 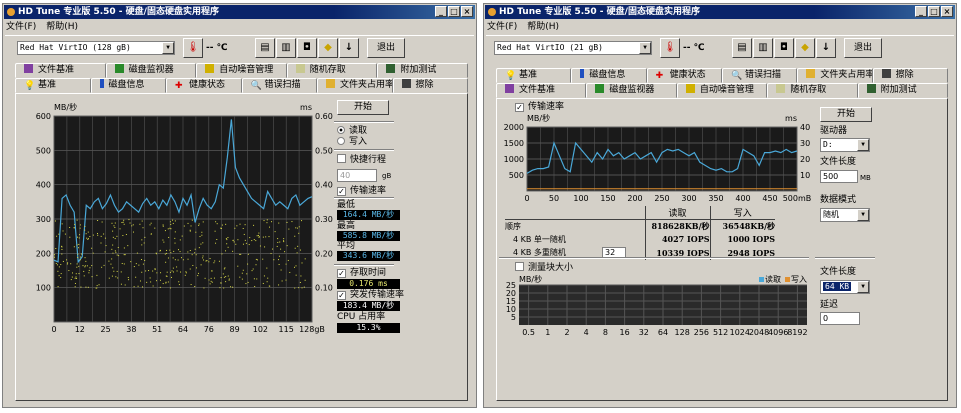 What do you see at coordinates (677, 213) in the screenshot?
I see `col-read: 读取` at bounding box center [677, 213].